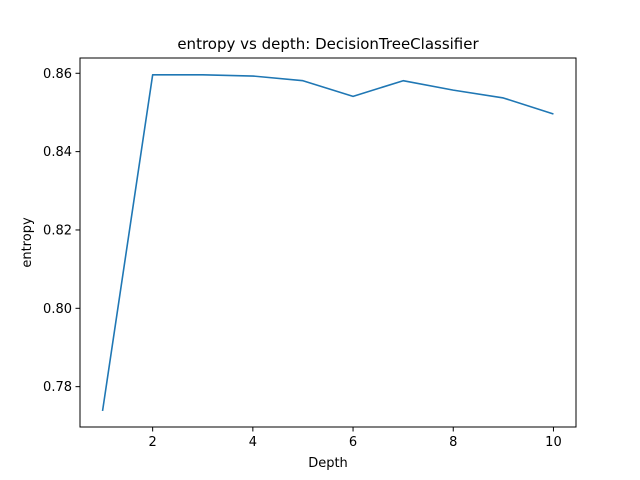  Describe the element at coordinates (153, 442) in the screenshot. I see `x-tick-label: 2` at that location.